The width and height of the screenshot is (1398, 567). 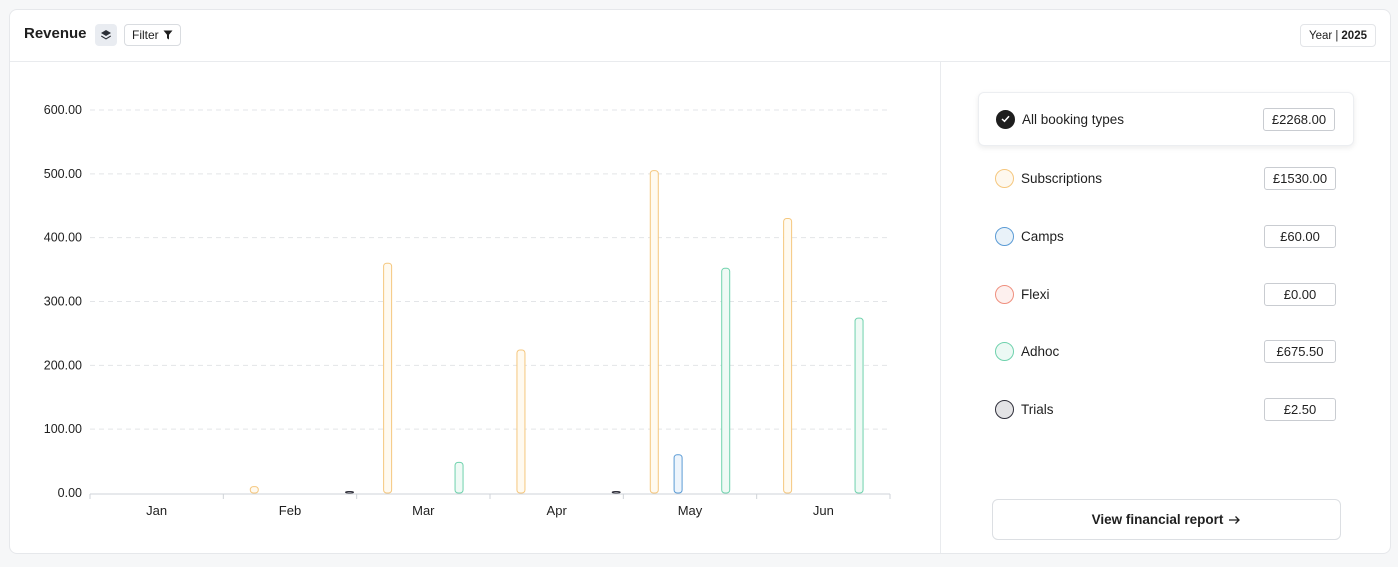 I want to click on check-circle-icon, so click(x=1005, y=119).